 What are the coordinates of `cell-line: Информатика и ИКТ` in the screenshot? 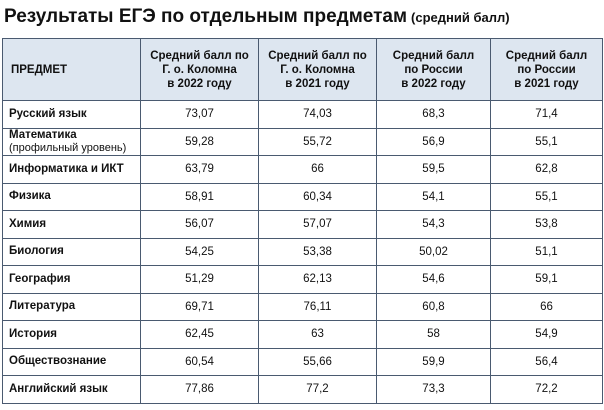 It's located at (66, 168).